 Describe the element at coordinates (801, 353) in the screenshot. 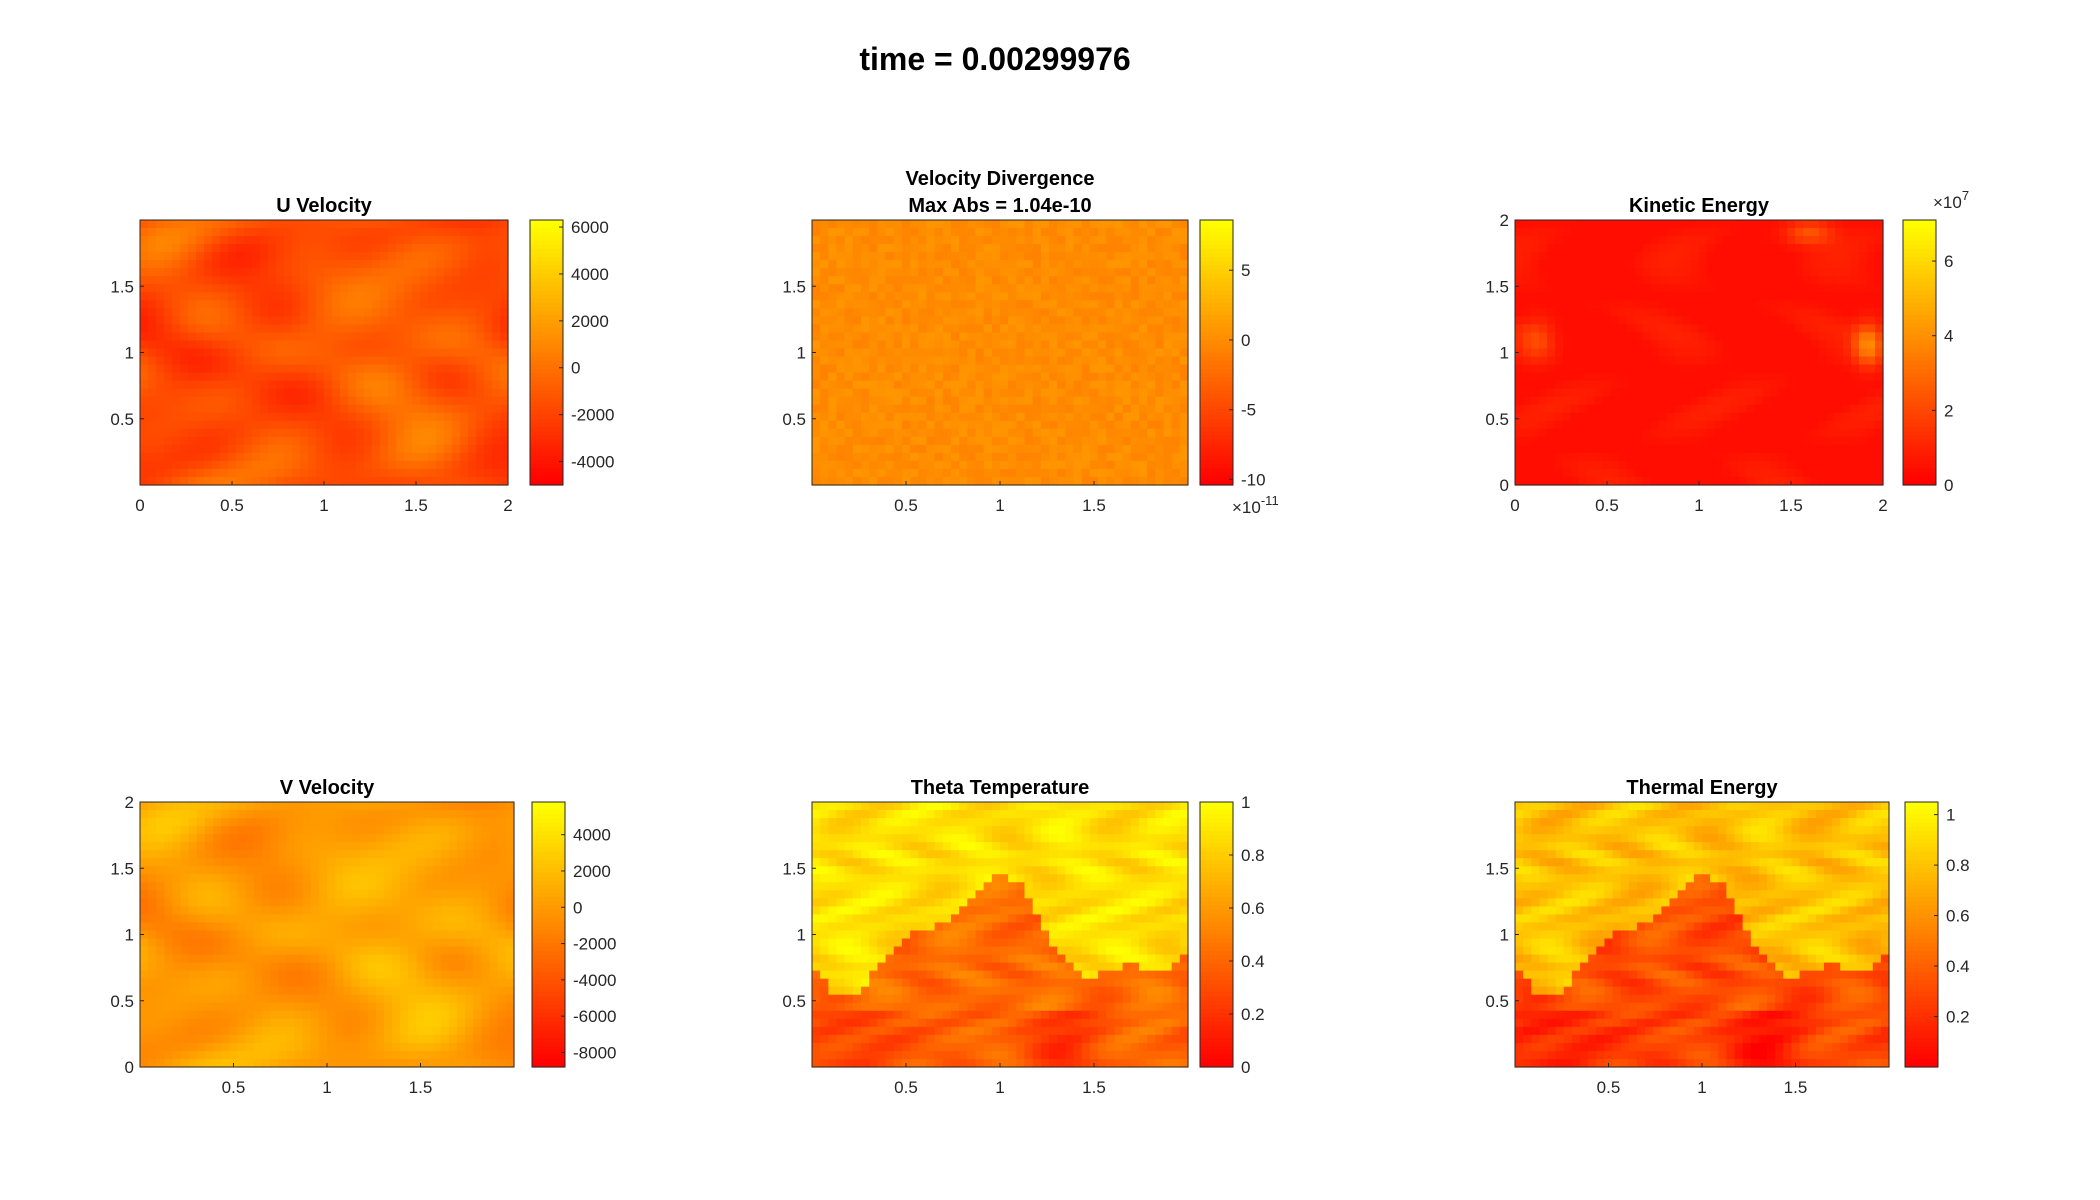

I see `y-tick-label: 1` at that location.